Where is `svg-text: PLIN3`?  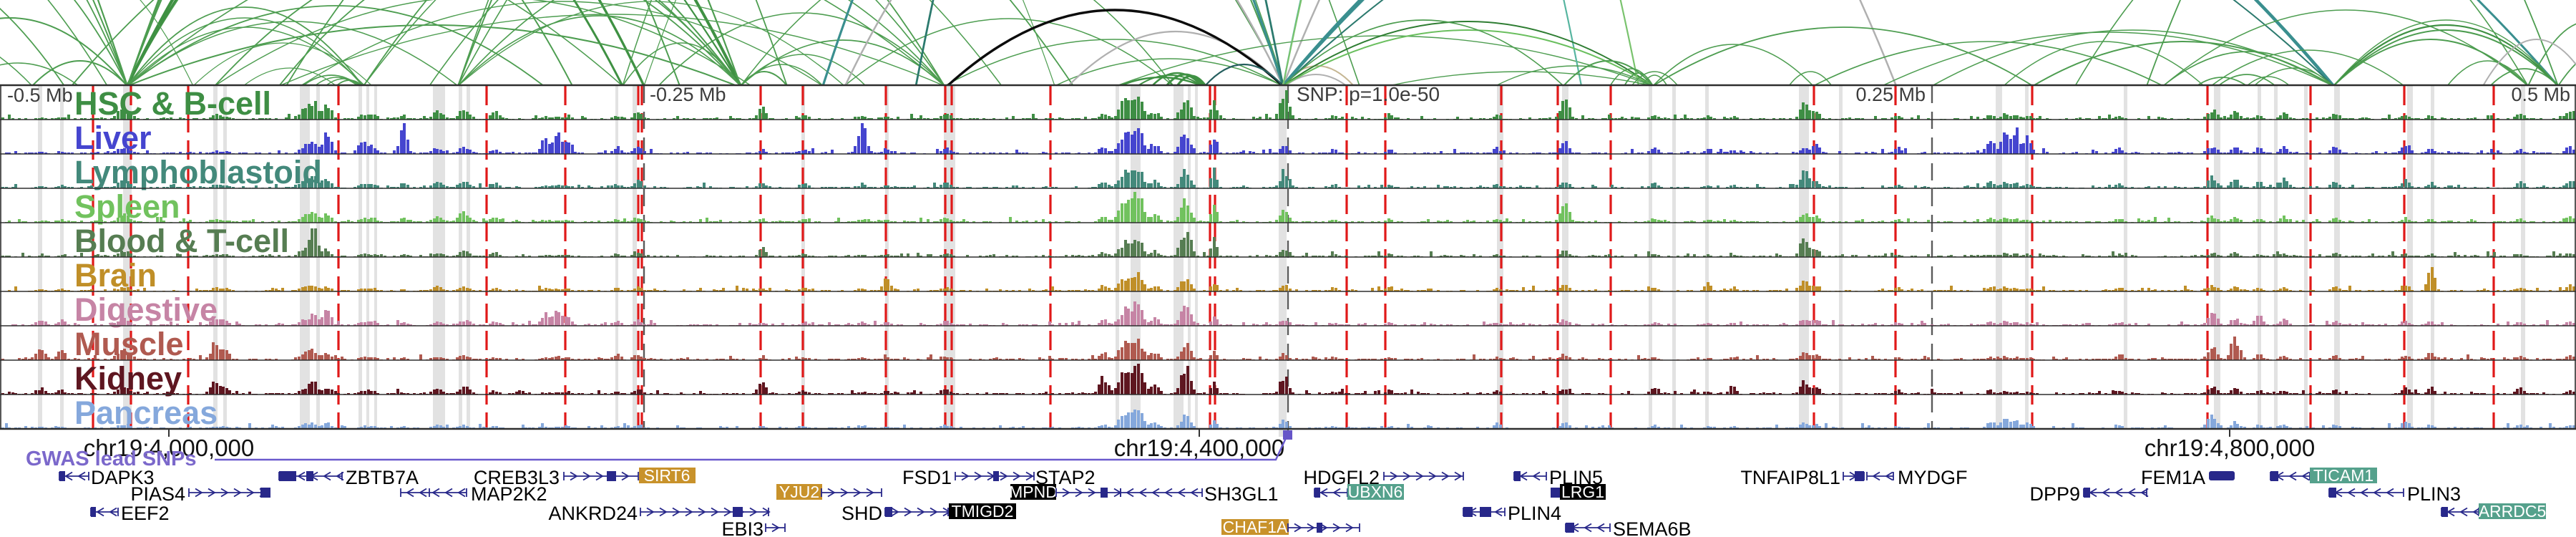 svg-text: PLIN3 is located at coordinates (2434, 494).